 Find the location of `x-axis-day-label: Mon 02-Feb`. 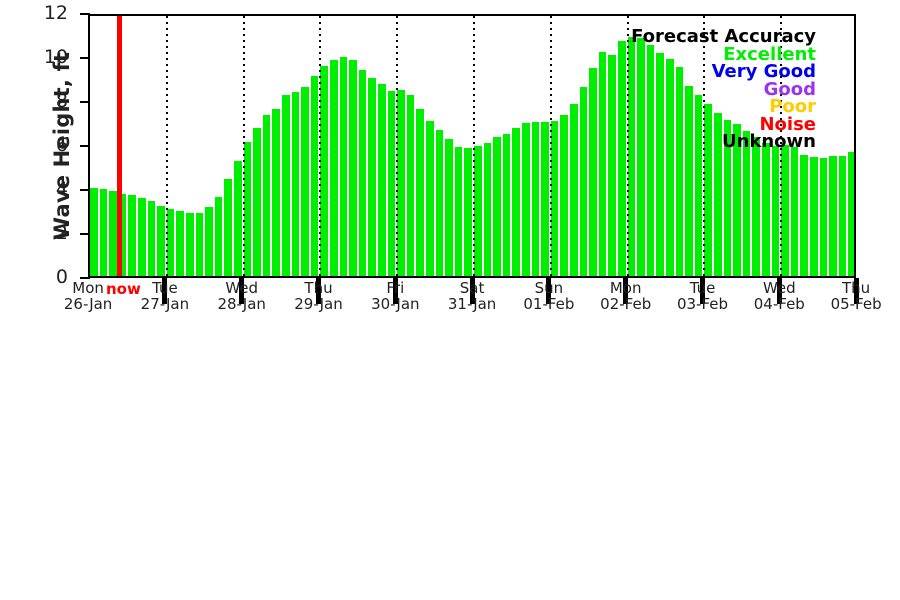

x-axis-day-label: Mon 02-Feb is located at coordinates (625, 296).